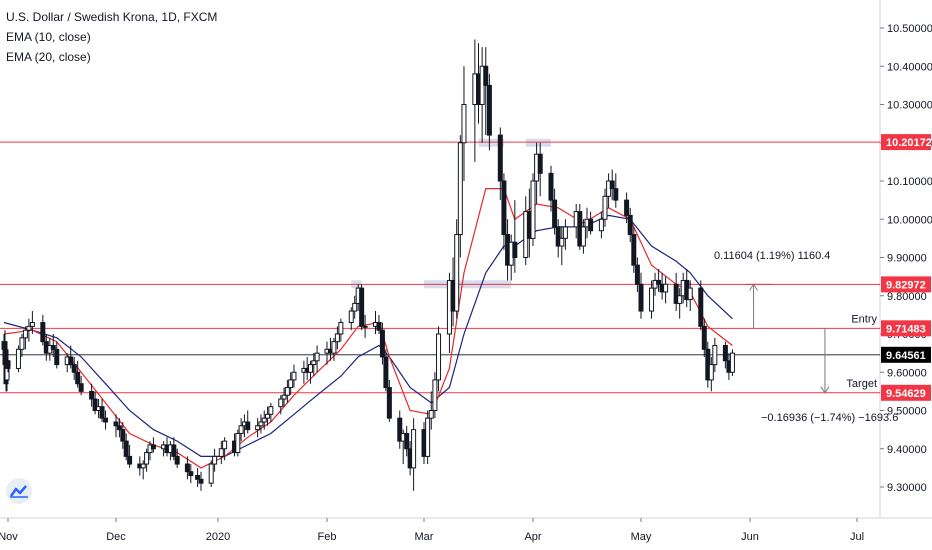 Image resolution: width=932 pixels, height=550 pixels. I want to click on ema10-legend: EMA (10, close), so click(48, 37).